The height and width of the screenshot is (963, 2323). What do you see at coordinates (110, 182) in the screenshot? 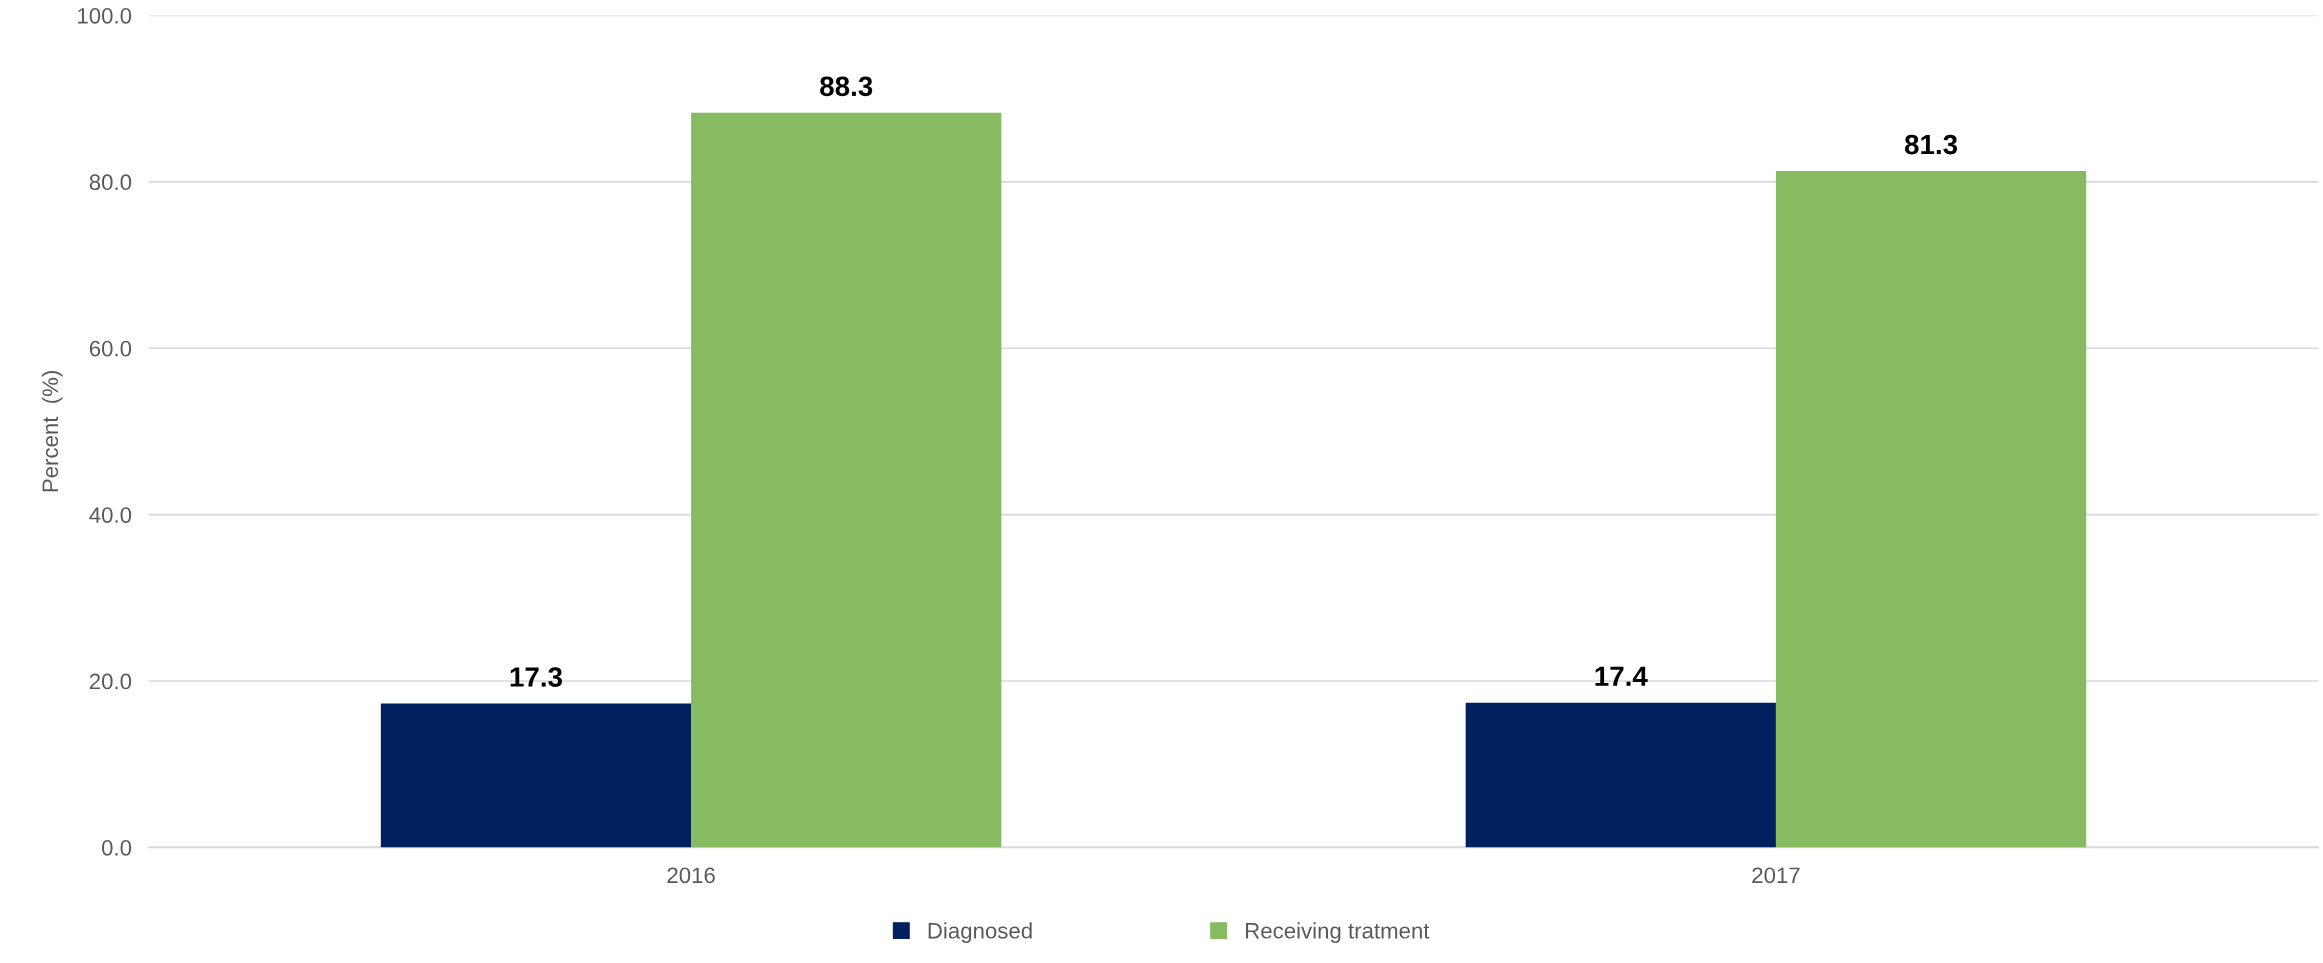
I see `y-tick-label: 80.0` at bounding box center [110, 182].